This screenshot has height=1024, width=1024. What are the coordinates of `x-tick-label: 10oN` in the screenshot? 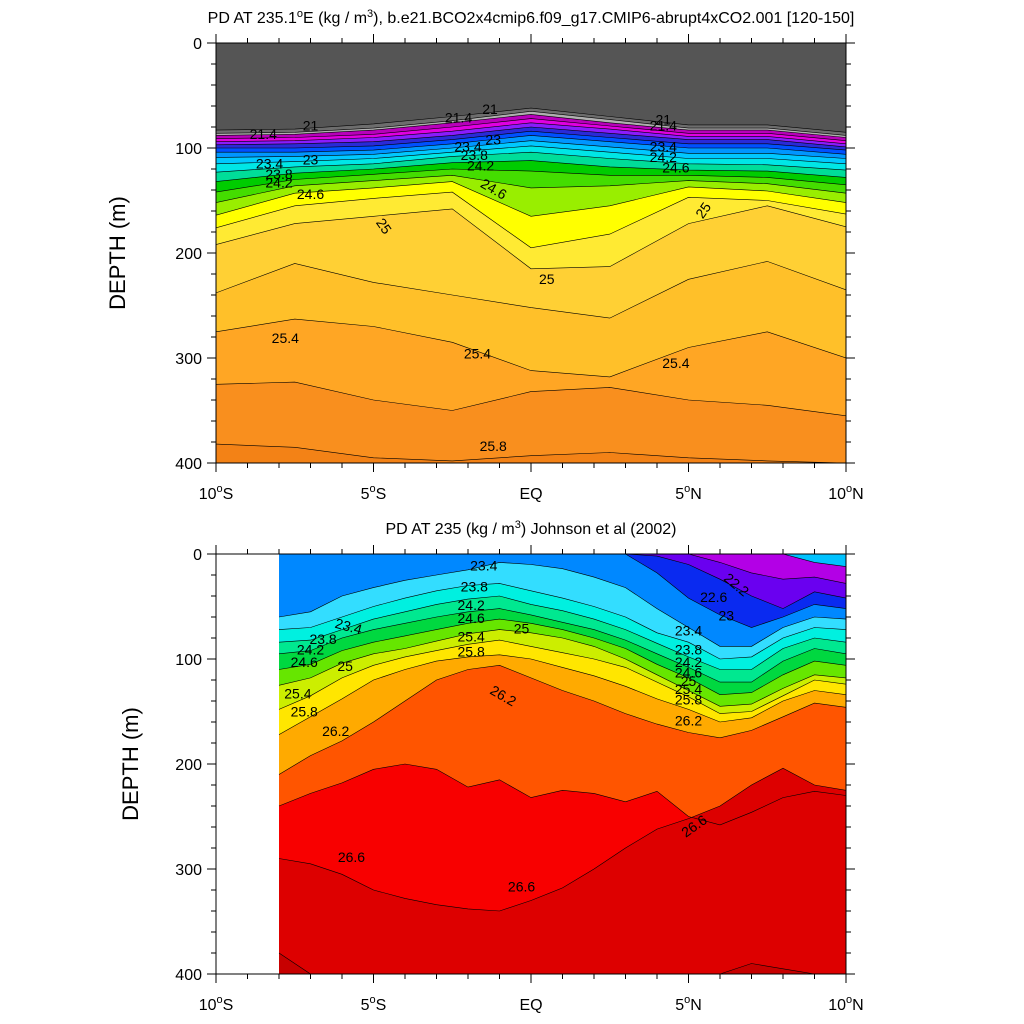 It's located at (845, 1004).